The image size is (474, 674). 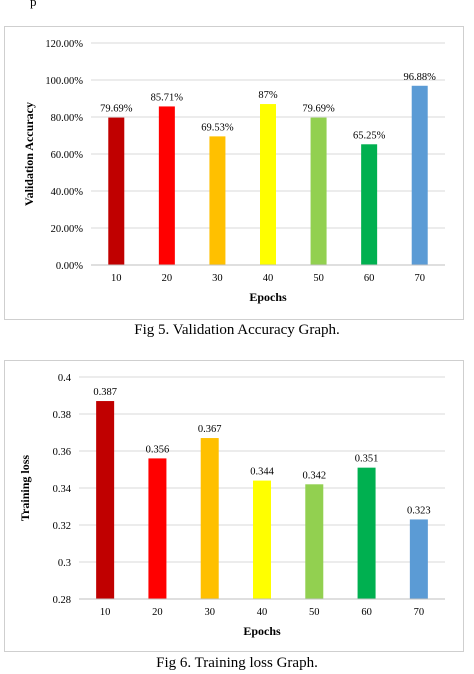 What do you see at coordinates (62, 489) in the screenshot?
I see `y-tick-label: 0.34` at bounding box center [62, 489].